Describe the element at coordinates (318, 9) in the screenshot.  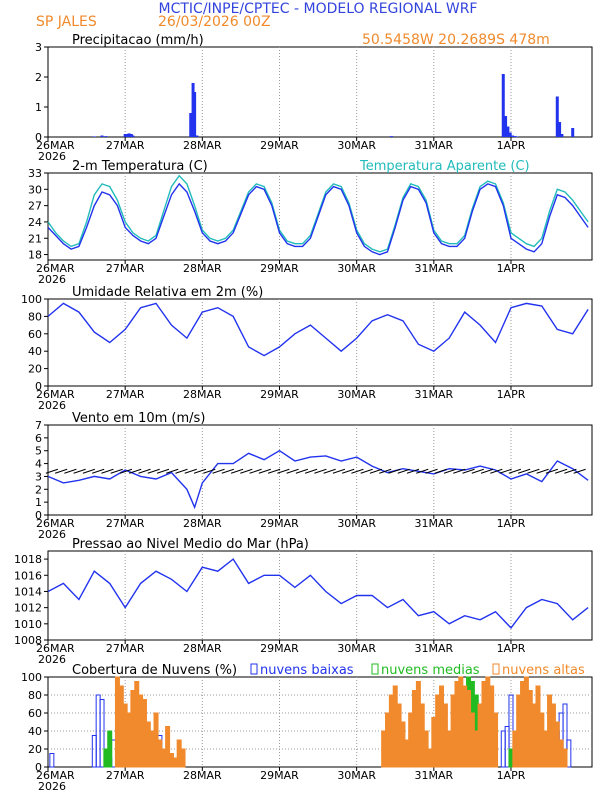
I see `header-title: MCTIC/INPE/CPTEC - MODELO REGIONAL WRF` at that location.